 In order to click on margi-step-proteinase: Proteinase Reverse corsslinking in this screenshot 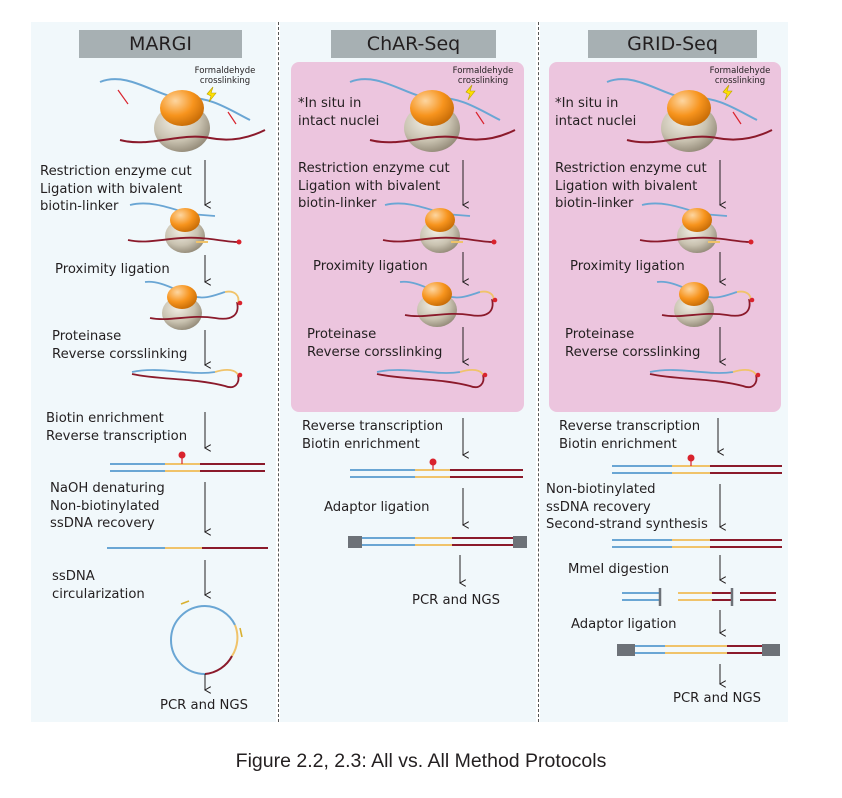, I will do `click(120, 345)`.